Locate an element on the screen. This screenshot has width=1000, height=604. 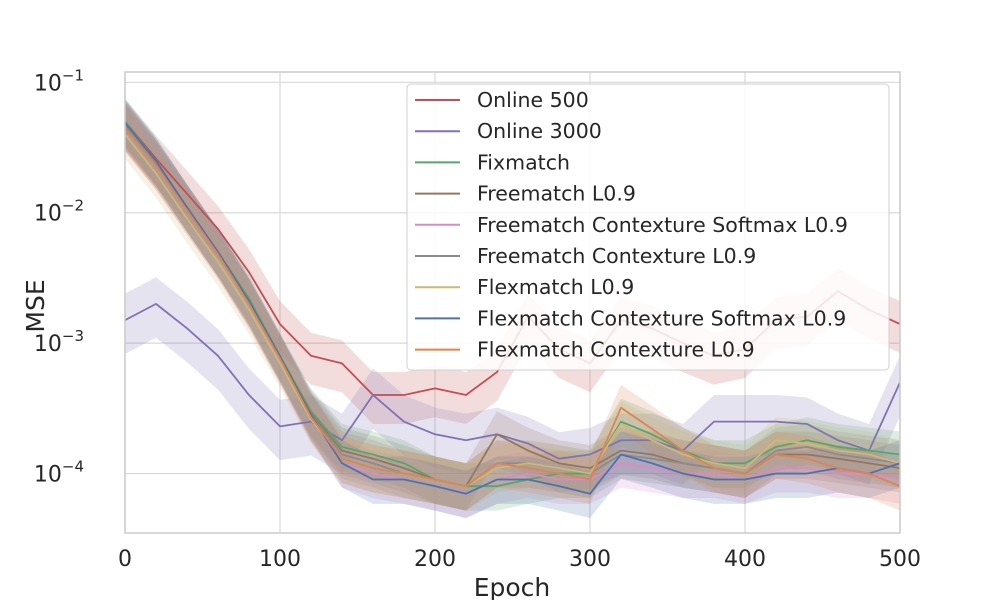
y-axis-label: MSE is located at coordinates (35, 305).